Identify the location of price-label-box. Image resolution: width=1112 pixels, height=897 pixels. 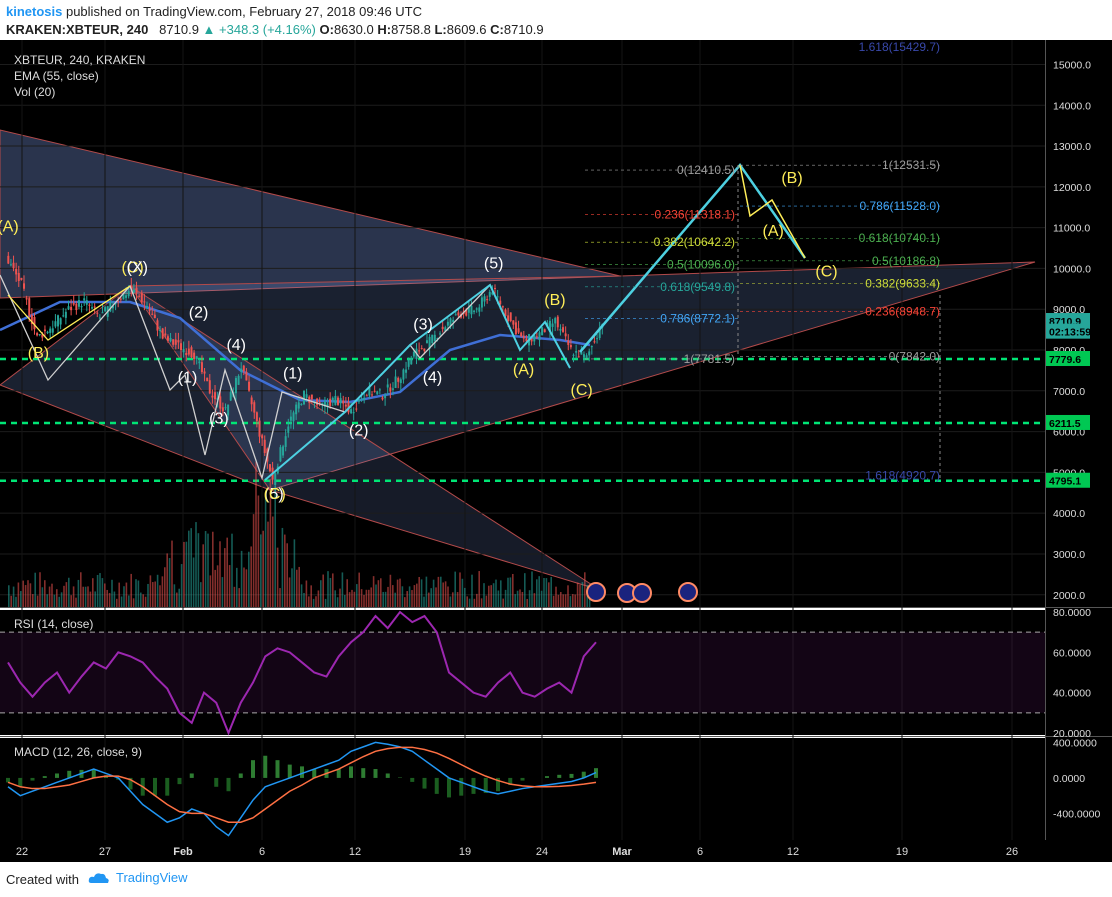
(1068, 480).